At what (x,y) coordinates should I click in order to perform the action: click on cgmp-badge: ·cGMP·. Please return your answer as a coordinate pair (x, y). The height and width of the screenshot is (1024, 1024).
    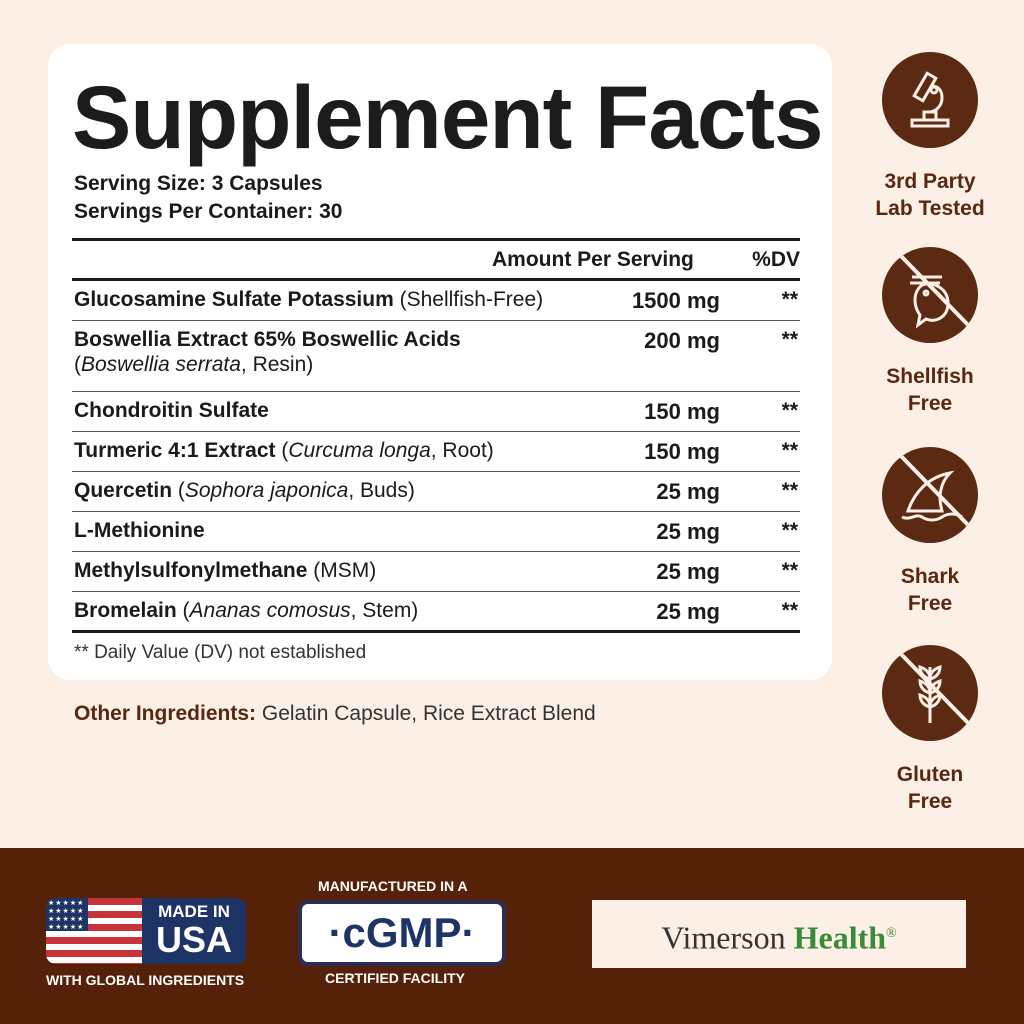
    Looking at the image, I should click on (402, 933).